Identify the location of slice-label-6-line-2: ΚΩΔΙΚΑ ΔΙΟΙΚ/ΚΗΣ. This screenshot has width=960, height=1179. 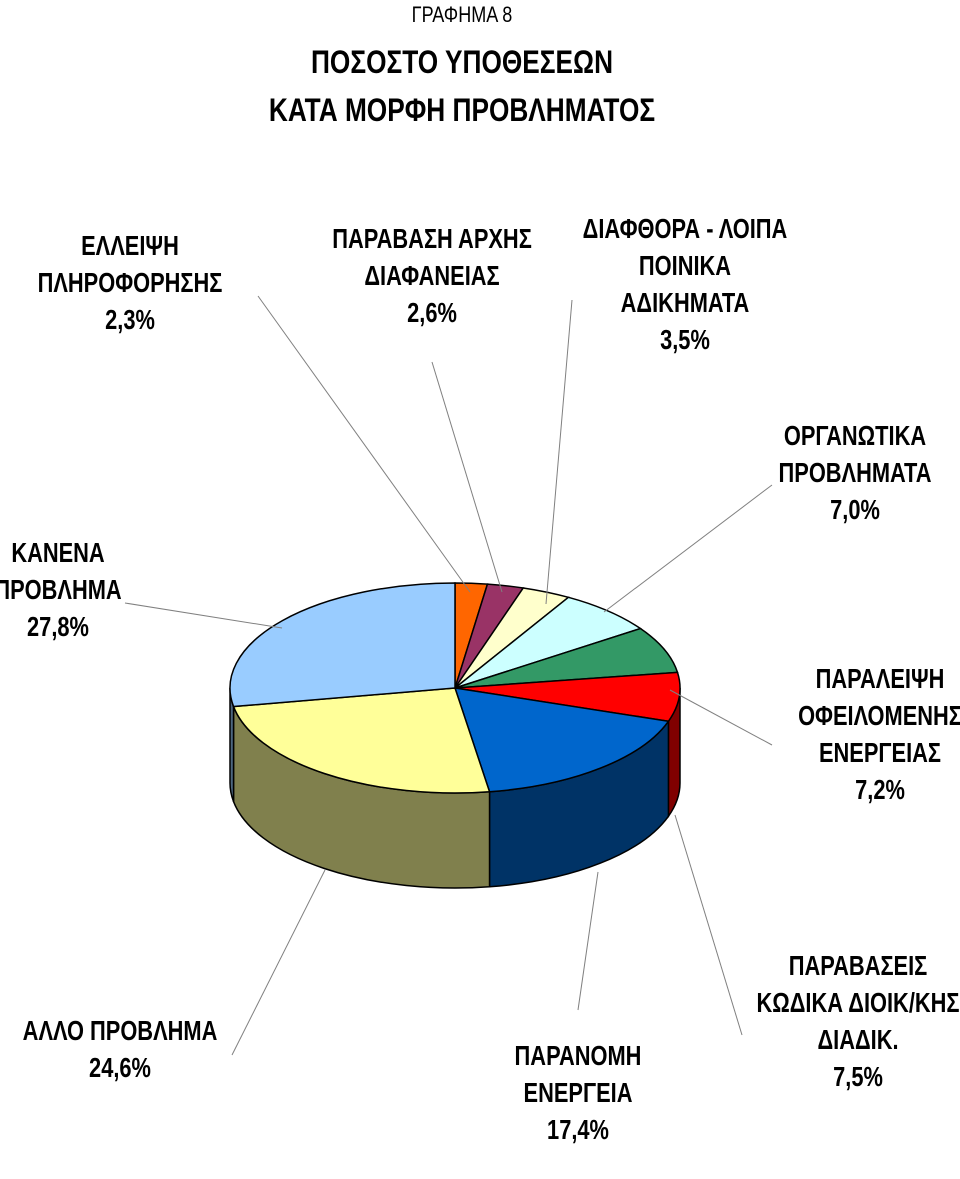
(857, 1002).